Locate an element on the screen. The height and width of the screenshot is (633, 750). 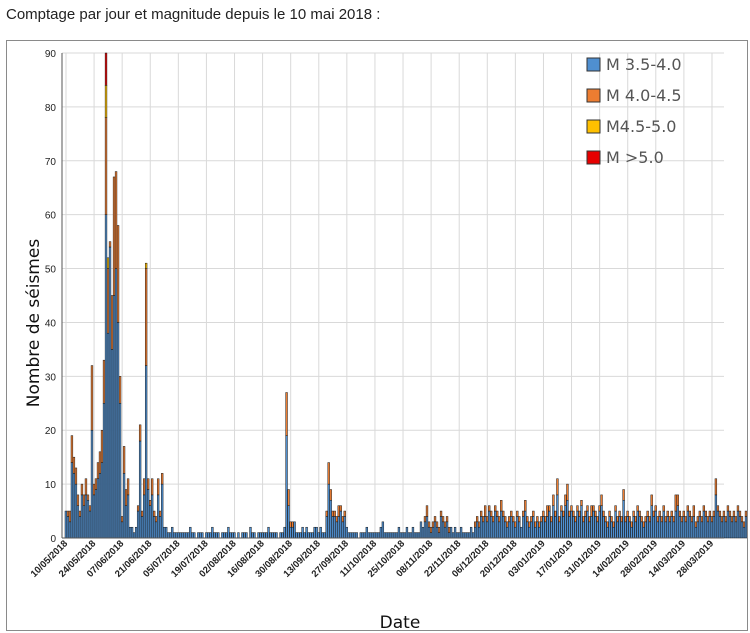
legend-label: M >5.0 is located at coordinates (635, 157).